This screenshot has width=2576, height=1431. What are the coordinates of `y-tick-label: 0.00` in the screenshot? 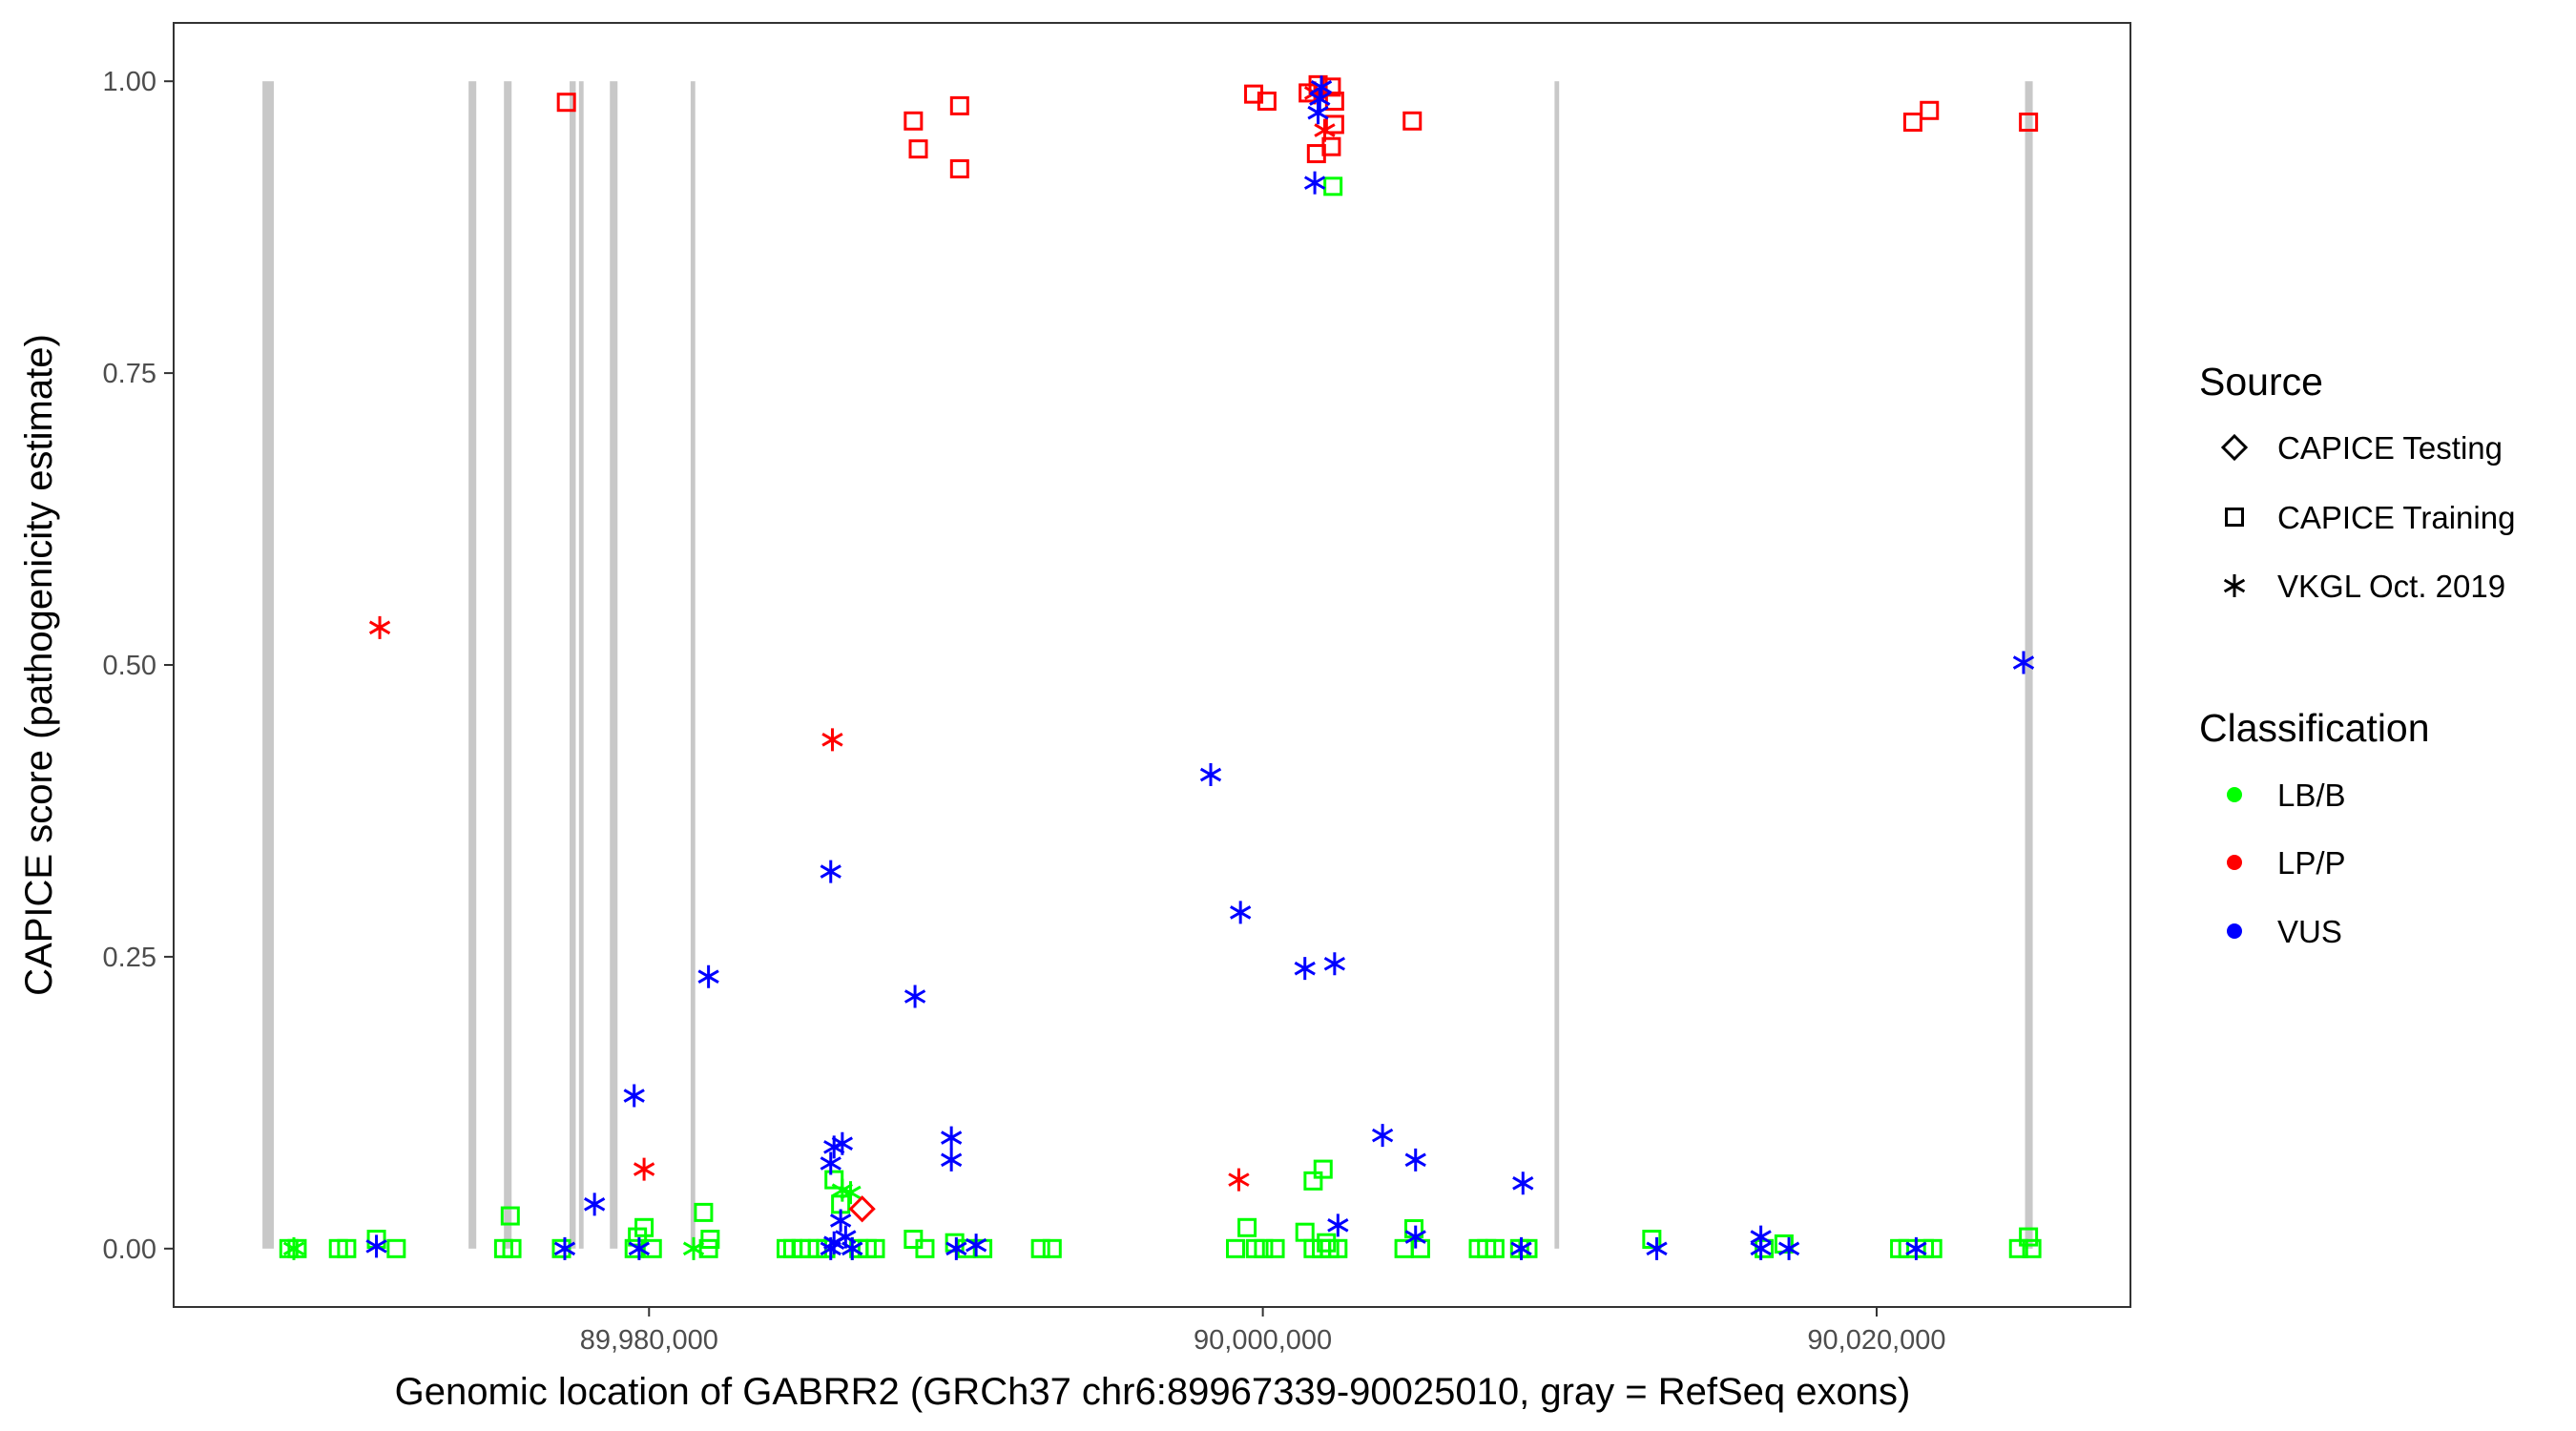 It's located at (129, 1249).